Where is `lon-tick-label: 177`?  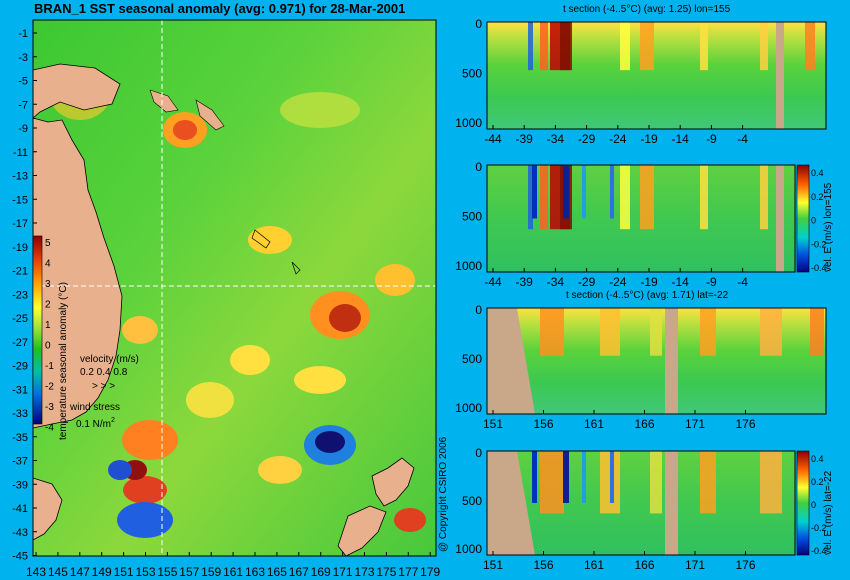
lon-tick-label: 177 is located at coordinates (408, 572).